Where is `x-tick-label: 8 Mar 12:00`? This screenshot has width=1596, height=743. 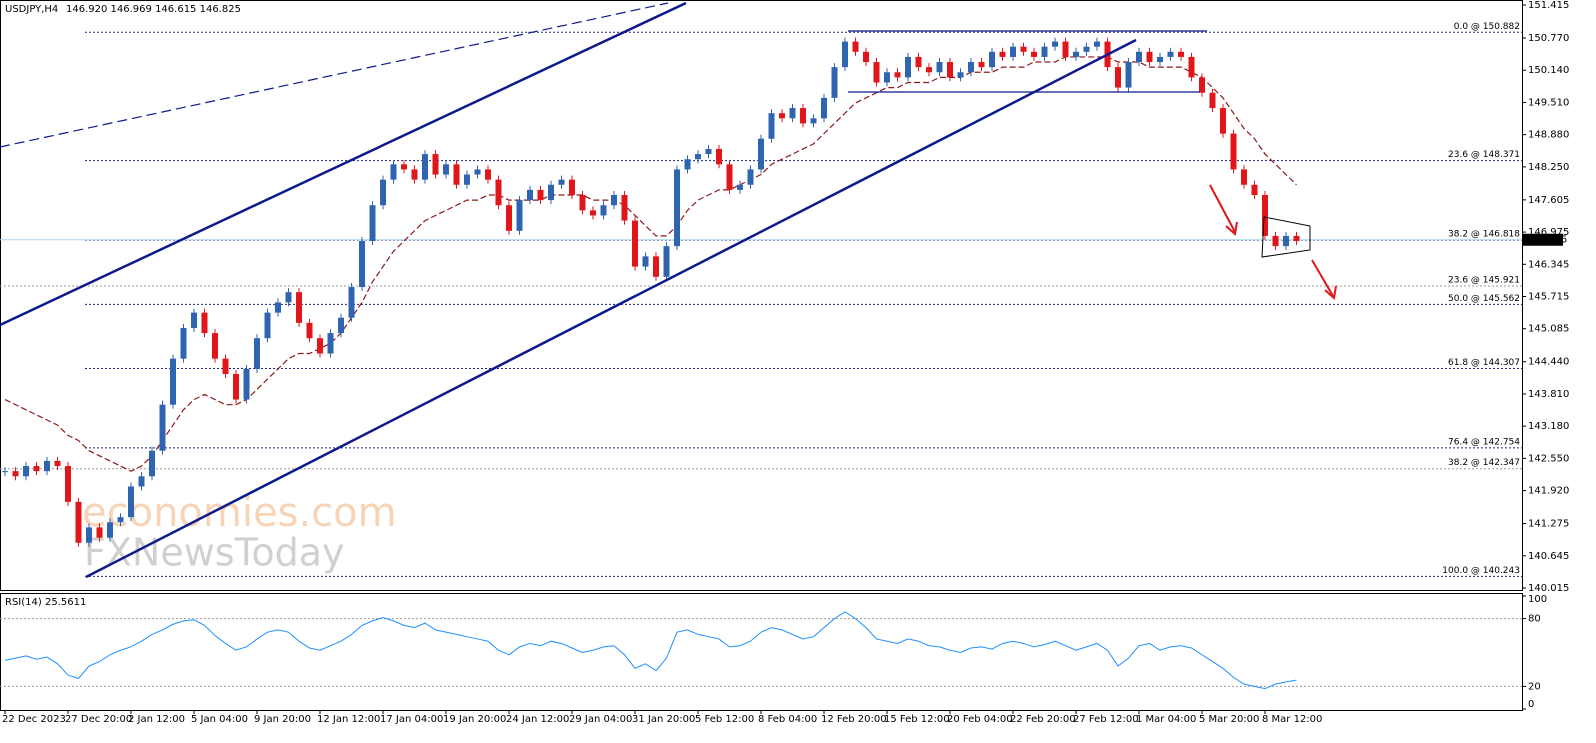 x-tick-label: 8 Mar 12:00 is located at coordinates (1292, 719).